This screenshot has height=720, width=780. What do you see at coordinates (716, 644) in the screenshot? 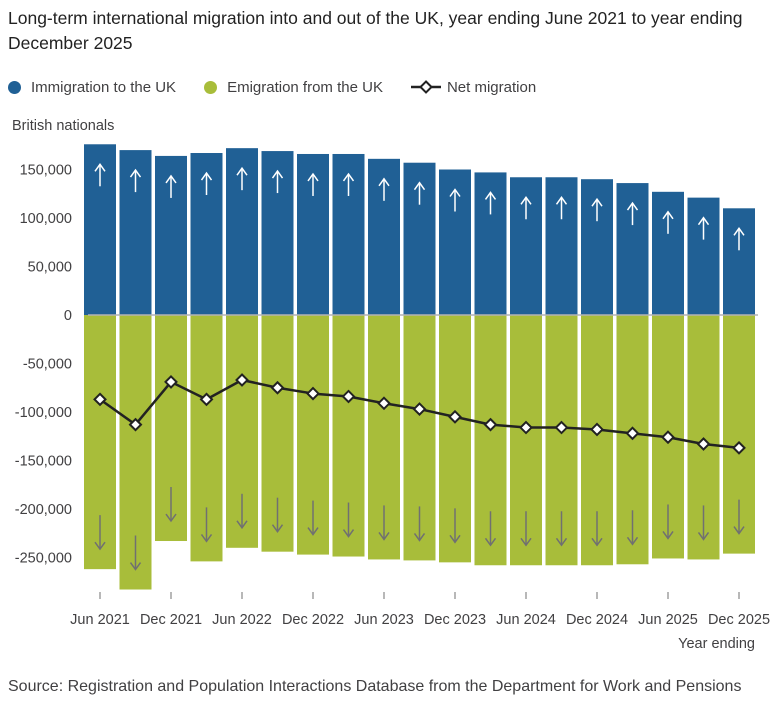
I see `x-axis-title: Year ending` at bounding box center [716, 644].